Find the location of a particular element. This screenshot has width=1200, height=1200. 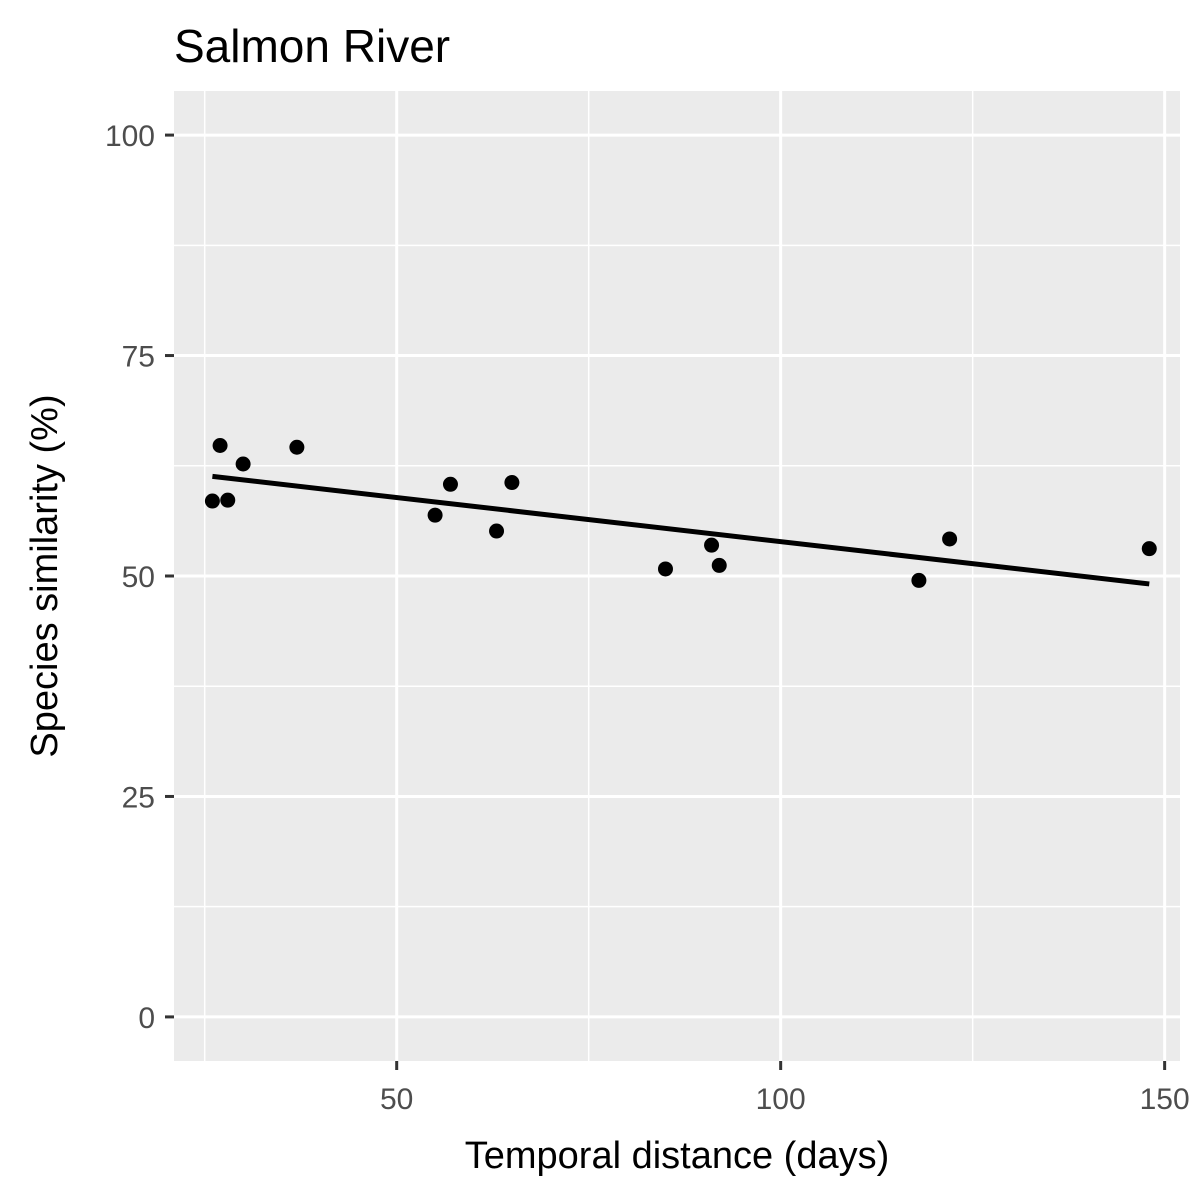

x-axis: 50 100 150 is located at coordinates (785, 1088).